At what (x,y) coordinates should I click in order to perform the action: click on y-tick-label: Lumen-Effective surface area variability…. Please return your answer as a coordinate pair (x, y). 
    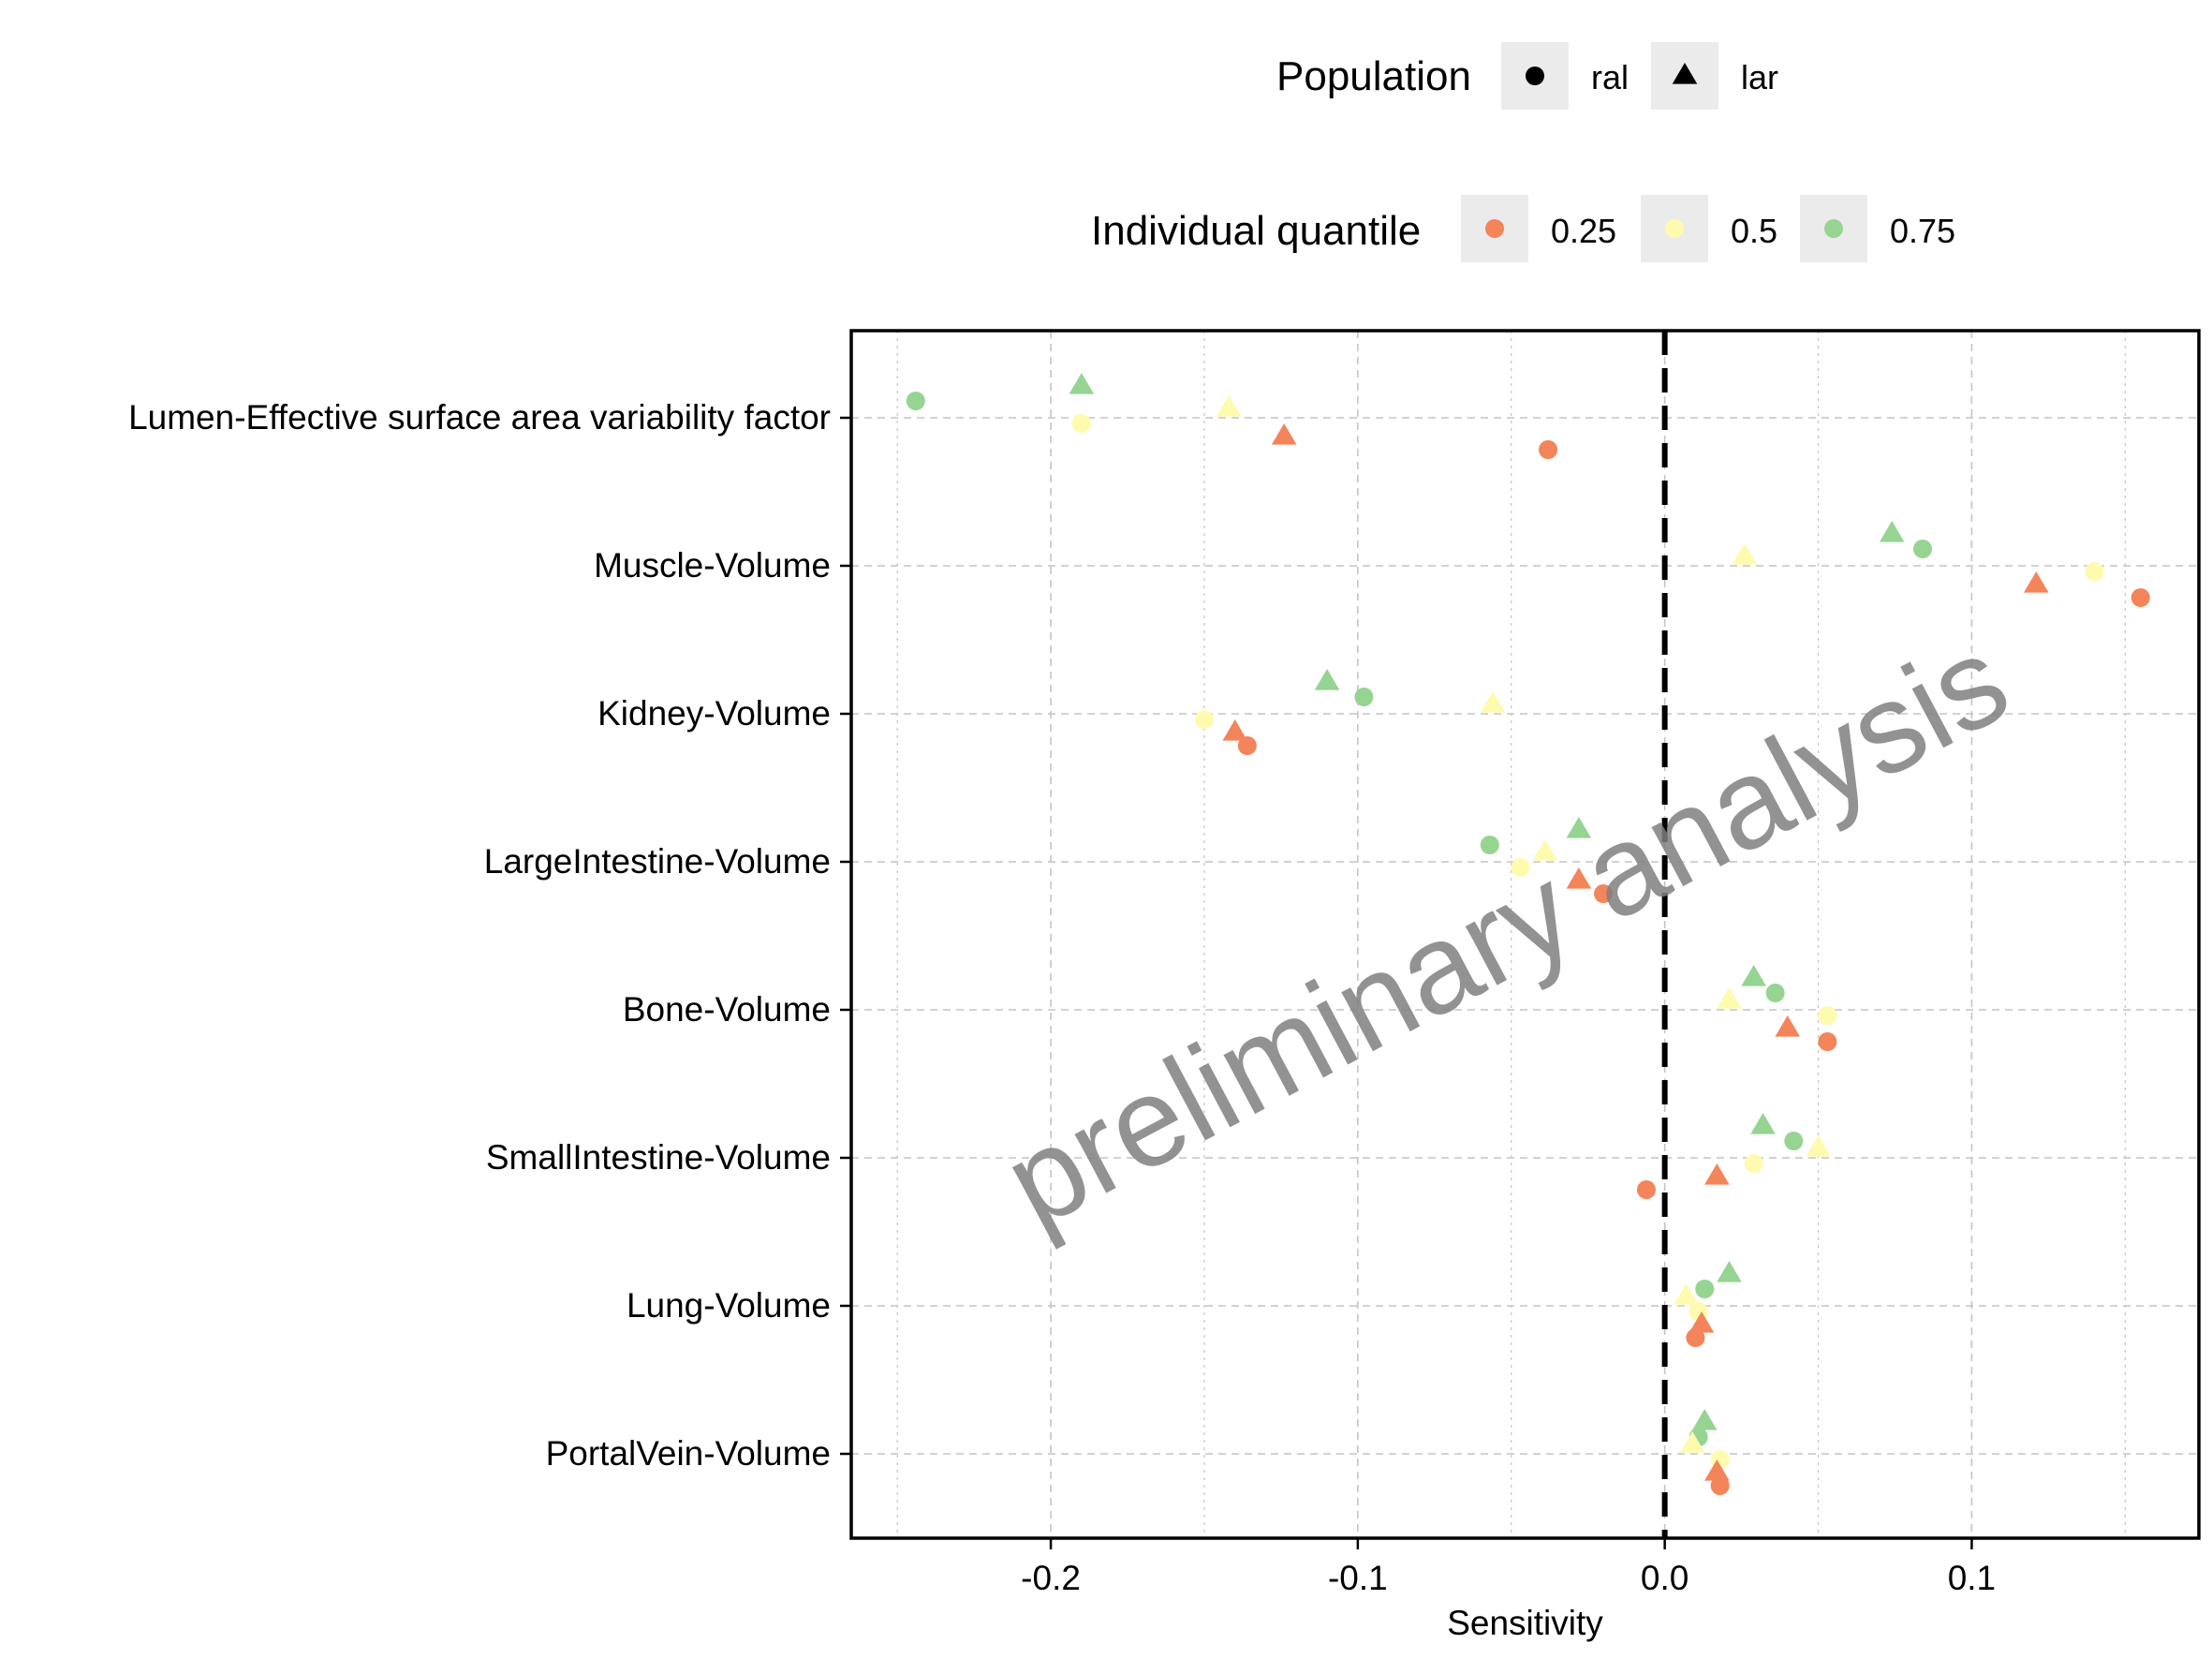
    Looking at the image, I should click on (480, 418).